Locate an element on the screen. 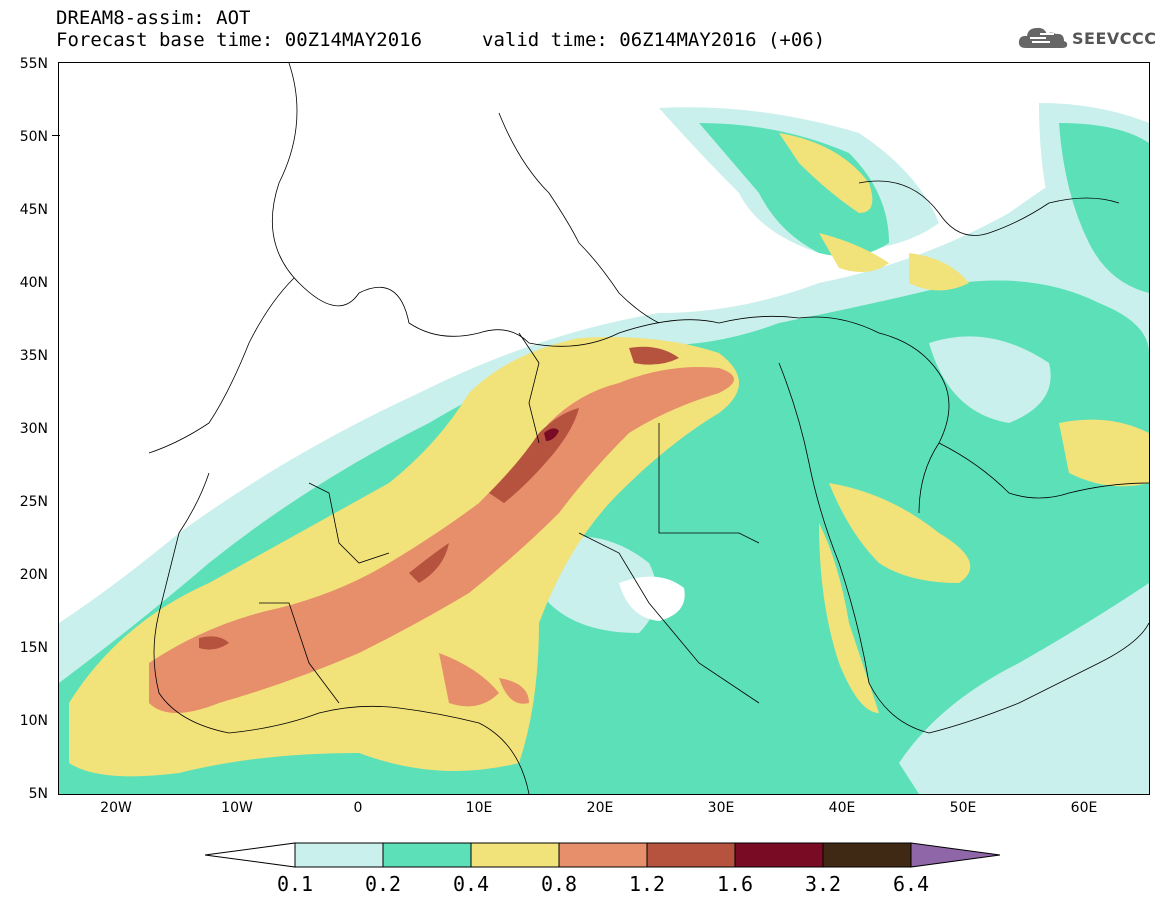  lat-label-15n: 15N is located at coordinates (33, 648).